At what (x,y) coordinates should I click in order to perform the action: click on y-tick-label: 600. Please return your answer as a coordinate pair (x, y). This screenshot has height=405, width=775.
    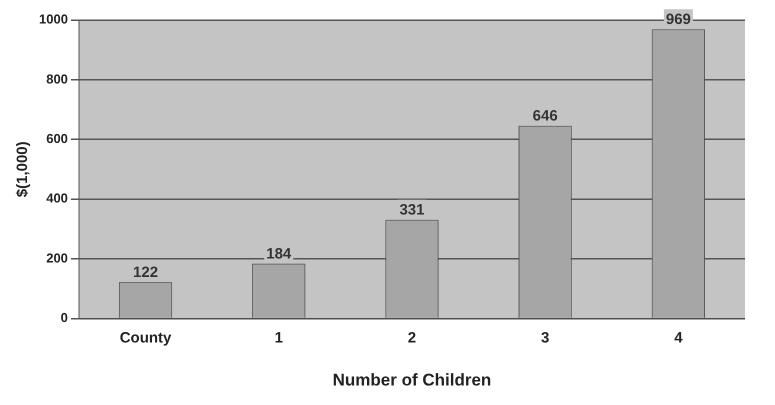
    Looking at the image, I should click on (57, 138).